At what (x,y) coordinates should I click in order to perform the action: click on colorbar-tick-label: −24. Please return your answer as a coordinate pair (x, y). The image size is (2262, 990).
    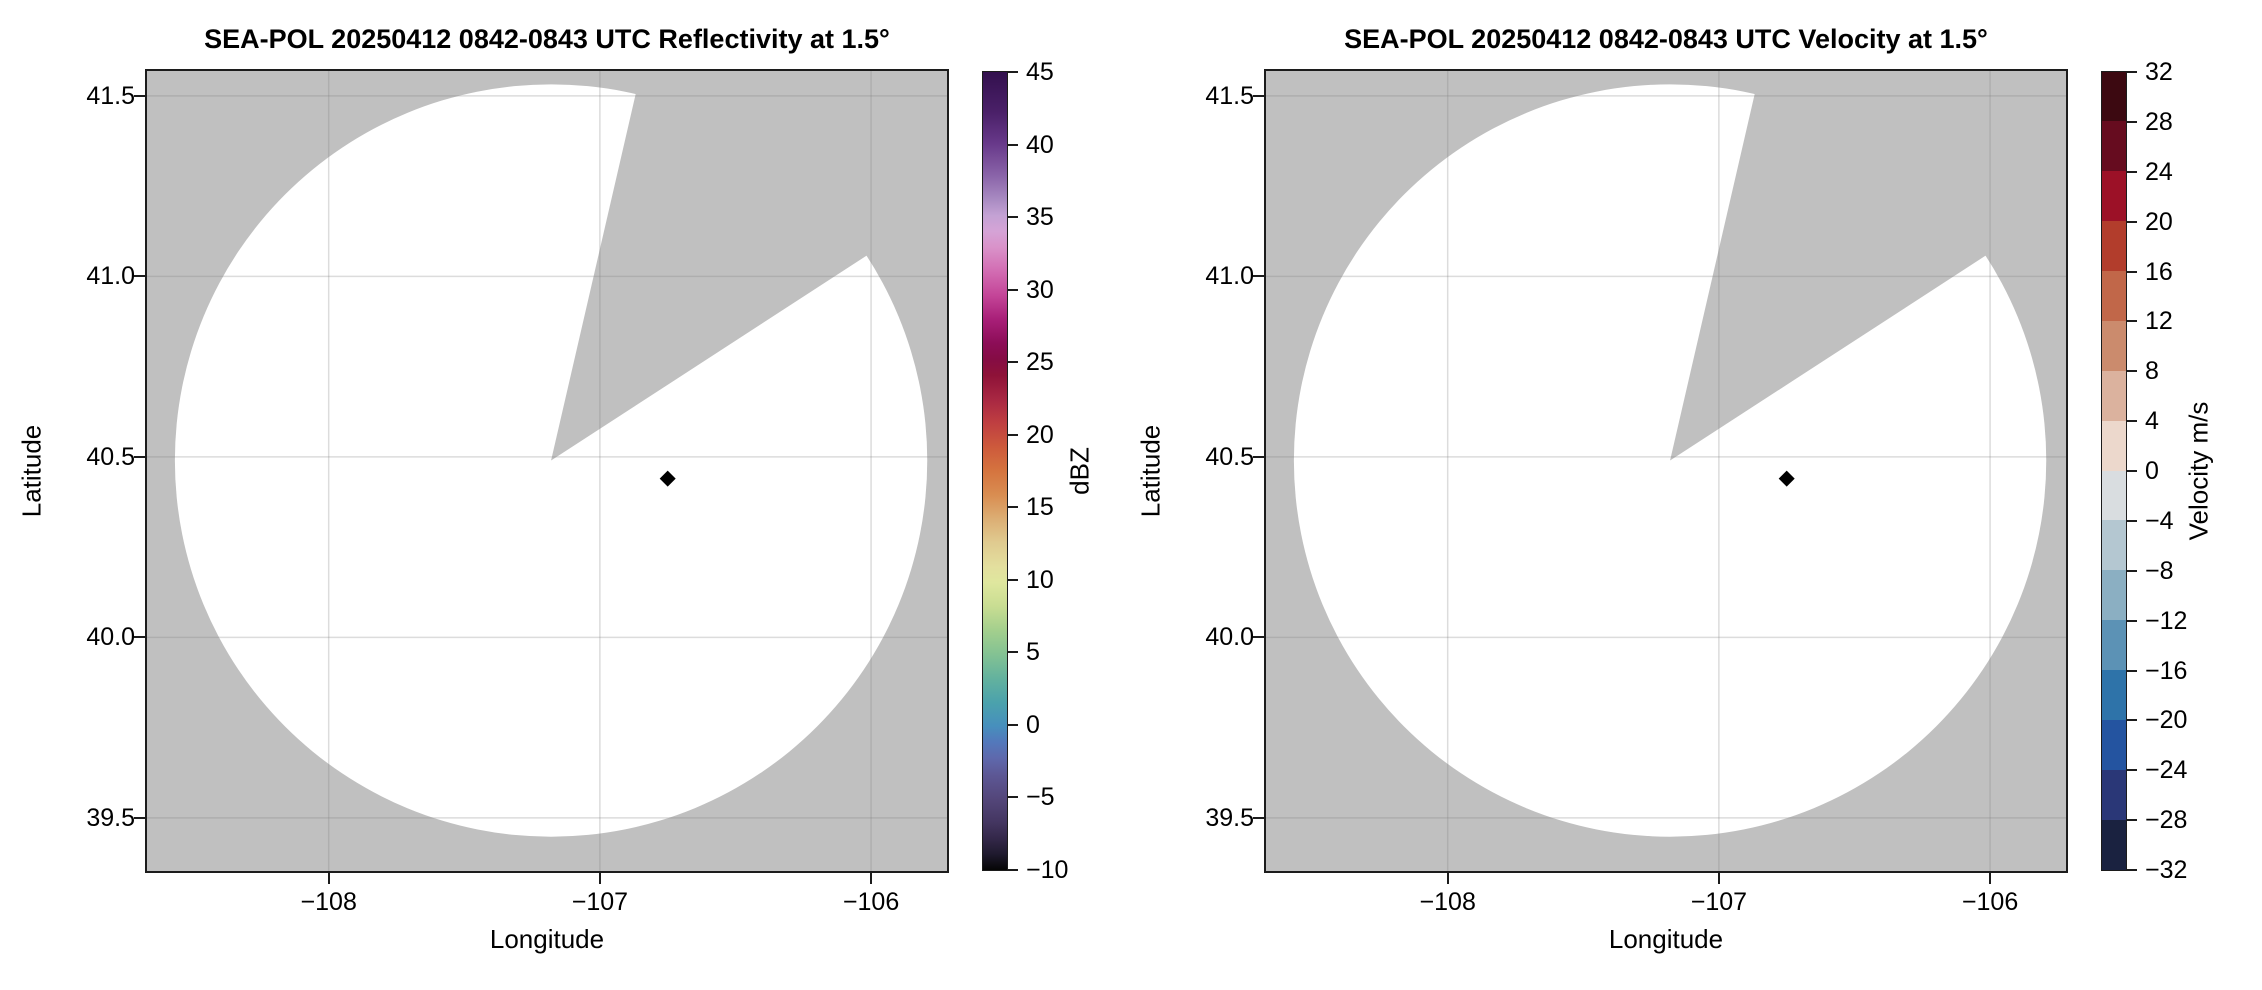
    Looking at the image, I should click on (2166, 770).